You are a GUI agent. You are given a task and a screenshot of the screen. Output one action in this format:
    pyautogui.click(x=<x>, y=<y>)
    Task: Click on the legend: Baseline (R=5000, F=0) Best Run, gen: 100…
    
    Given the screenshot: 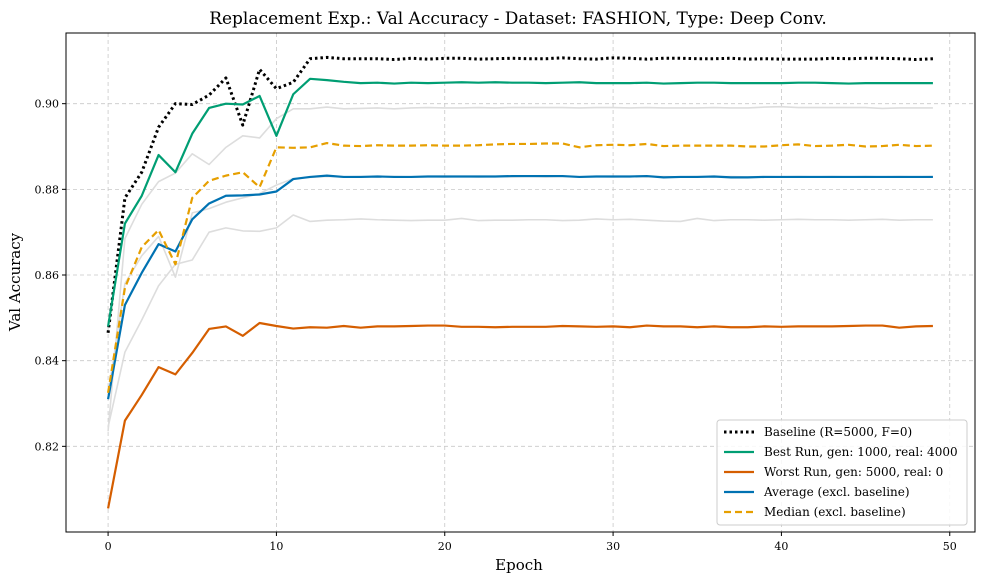 What is the action you would take?
    pyautogui.click(x=842, y=472)
    